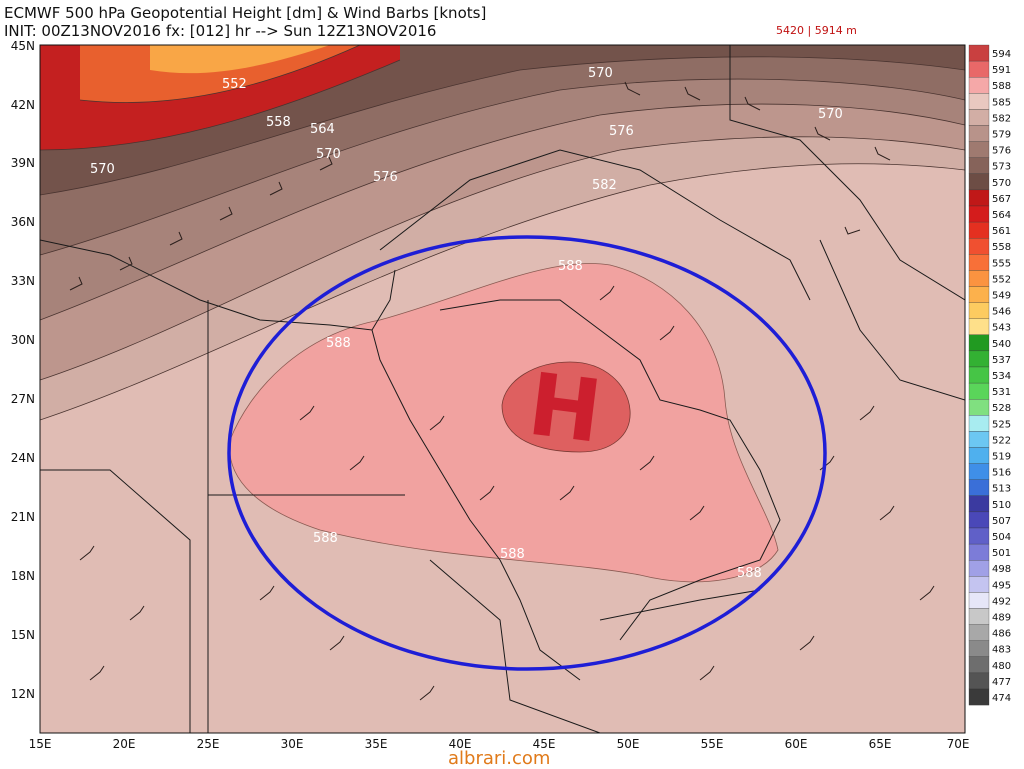 This screenshot has height=769, width=1024. I want to click on colorbar-label: 477, so click(1001, 682).